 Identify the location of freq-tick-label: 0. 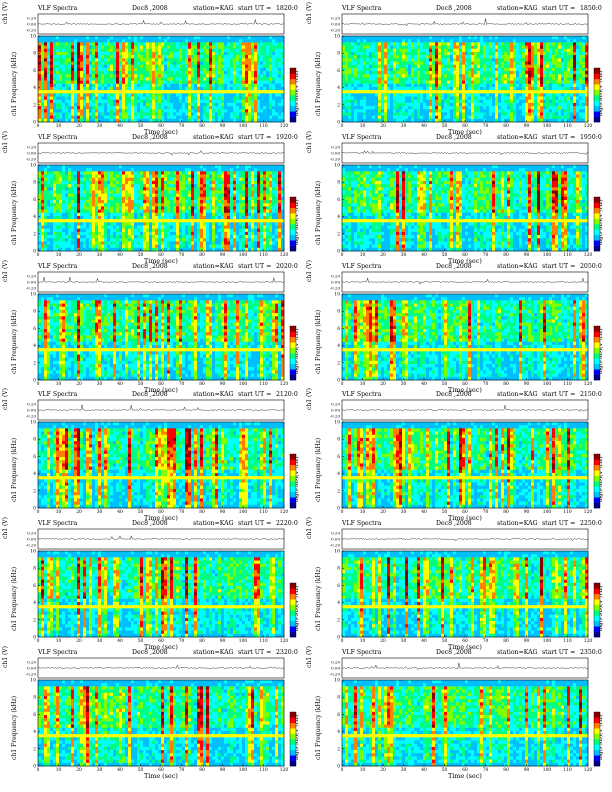
(338, 123).